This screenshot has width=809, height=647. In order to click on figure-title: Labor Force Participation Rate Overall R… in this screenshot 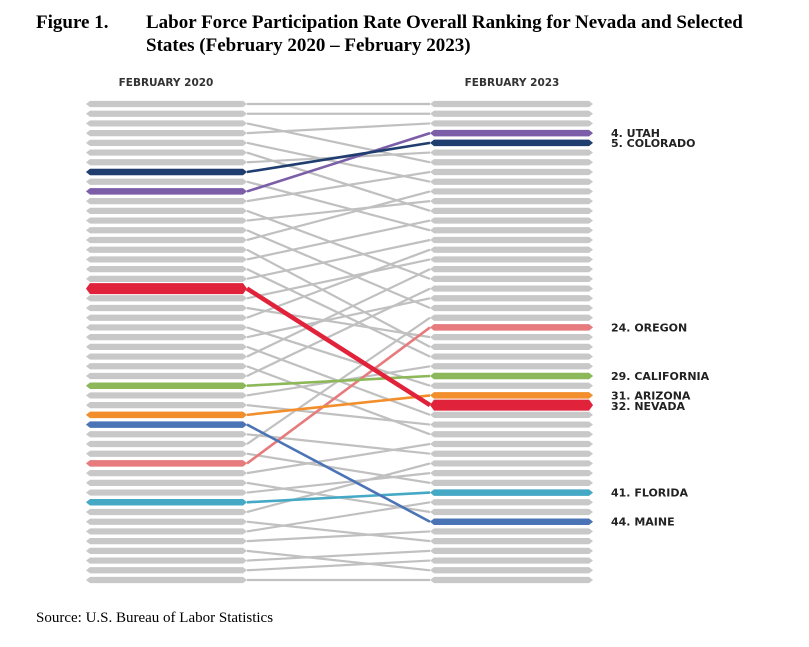, I will do `click(444, 34)`.